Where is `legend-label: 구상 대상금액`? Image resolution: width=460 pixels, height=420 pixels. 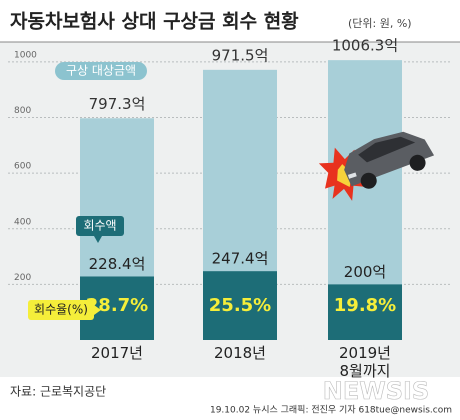 legend-label: 구상 대상금액 is located at coordinates (101, 71).